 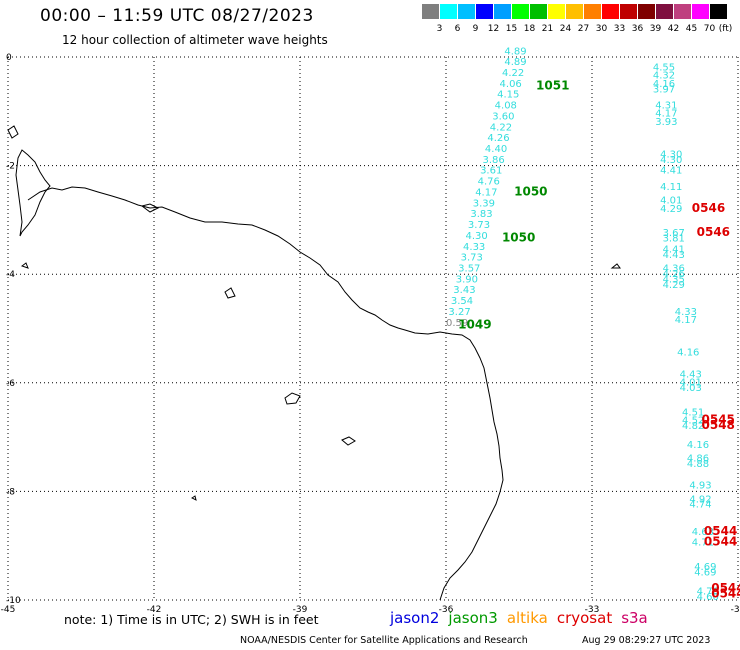 What do you see at coordinates (691, 374) in the screenshot?
I see `wave-height-label: 4.43` at bounding box center [691, 374].